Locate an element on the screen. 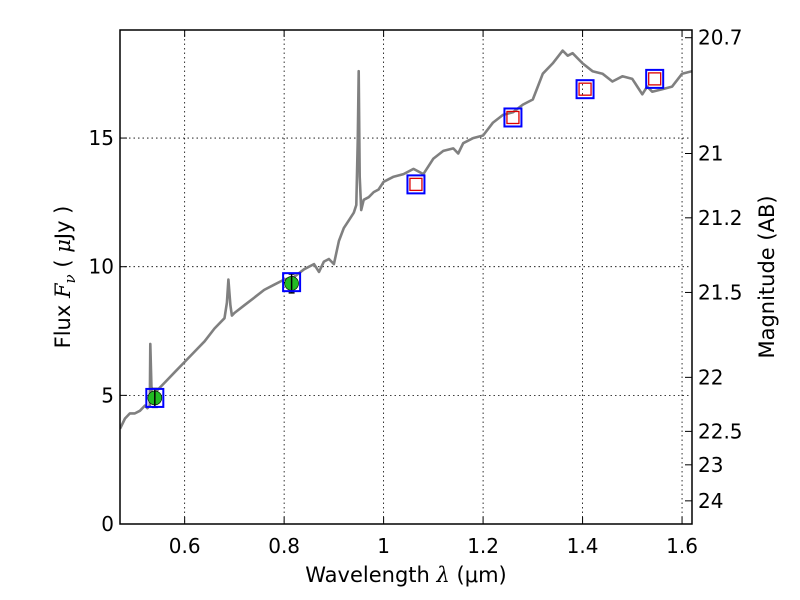 The height and width of the screenshot is (600, 800). x-axis-title: Wavelength λ (μm) is located at coordinates (405, 575).